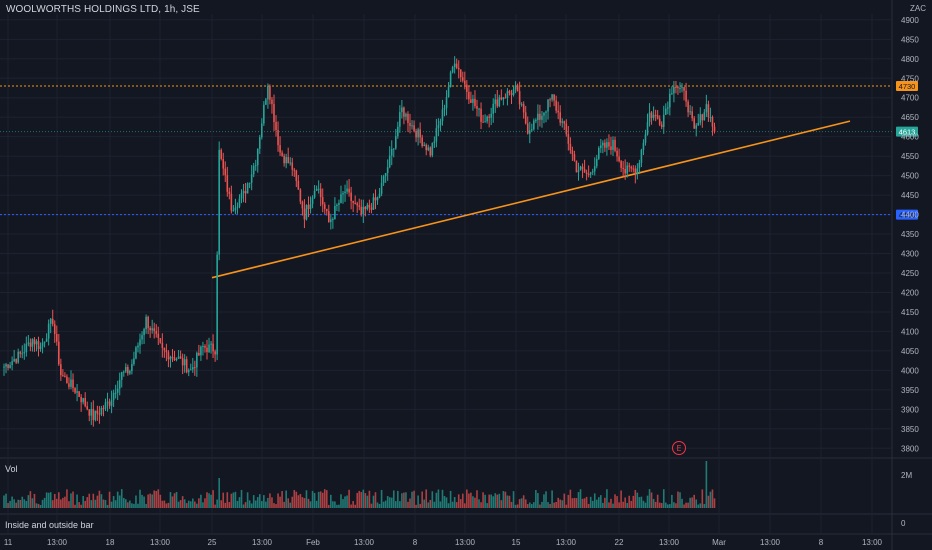  What do you see at coordinates (262, 542) in the screenshot?
I see `x-tick-label: 13:00` at bounding box center [262, 542].